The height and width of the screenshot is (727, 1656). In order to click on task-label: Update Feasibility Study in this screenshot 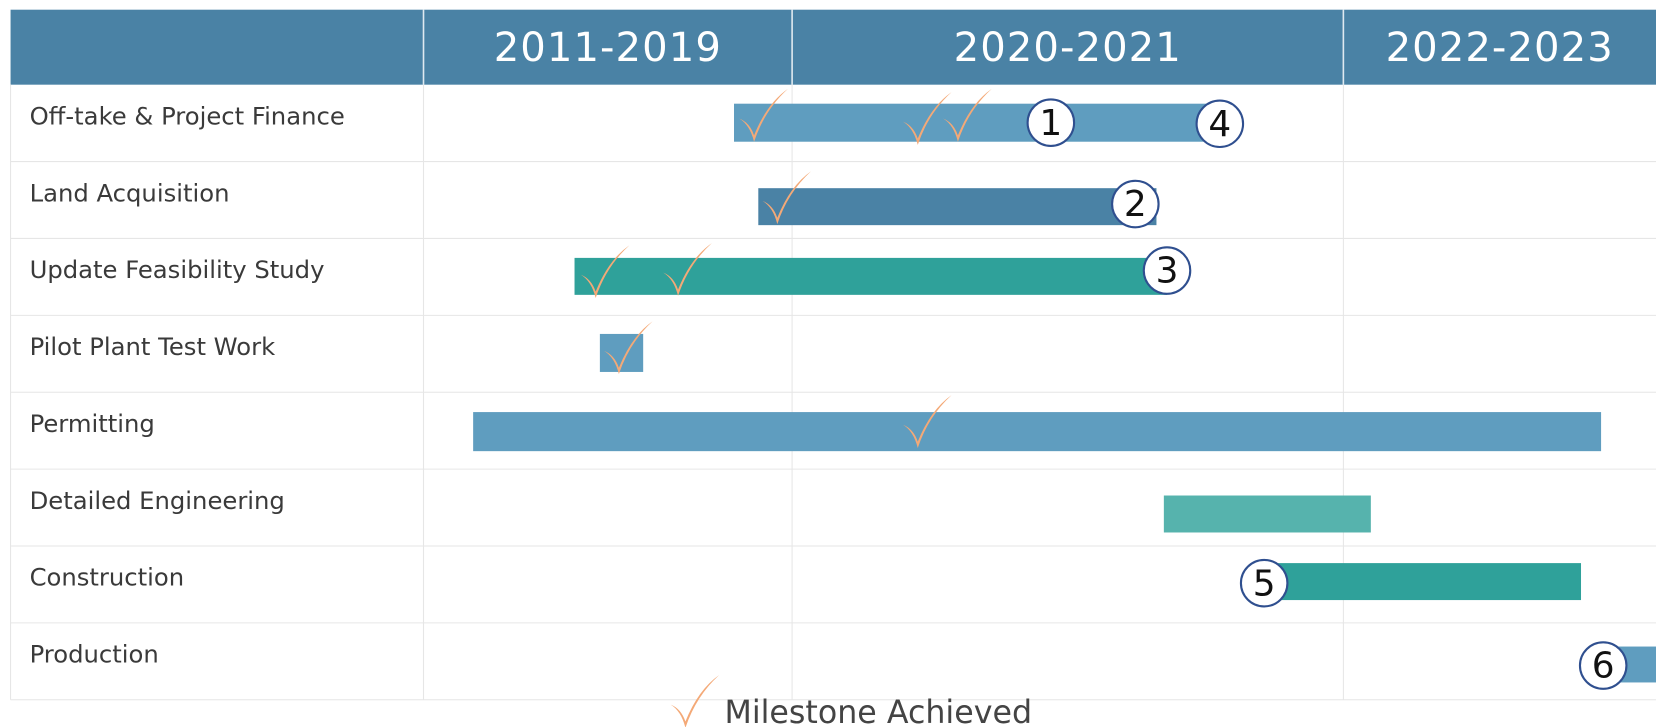, I will do `click(177, 269)`.